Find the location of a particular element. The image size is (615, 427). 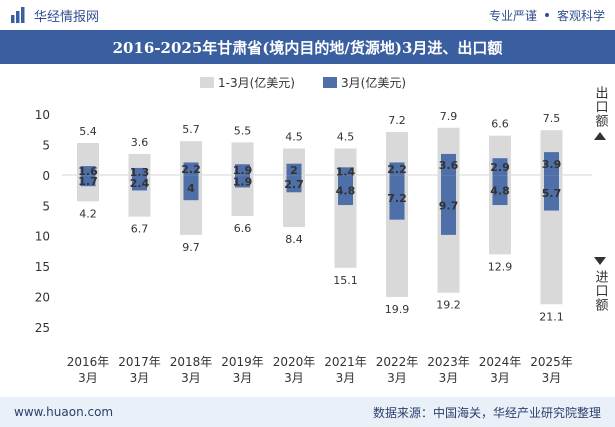

tag-professional: 专业严谨 is located at coordinates (512, 15).